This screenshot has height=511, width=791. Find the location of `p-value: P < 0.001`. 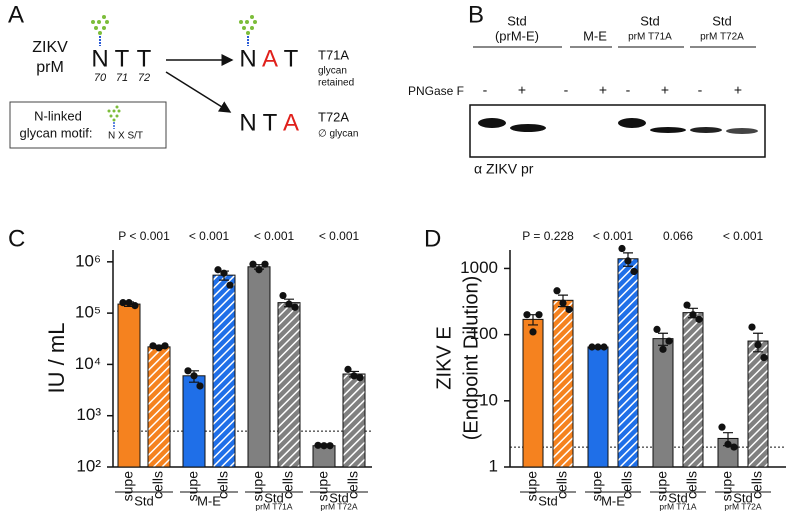

p-value: P < 0.001 is located at coordinates (144, 236).